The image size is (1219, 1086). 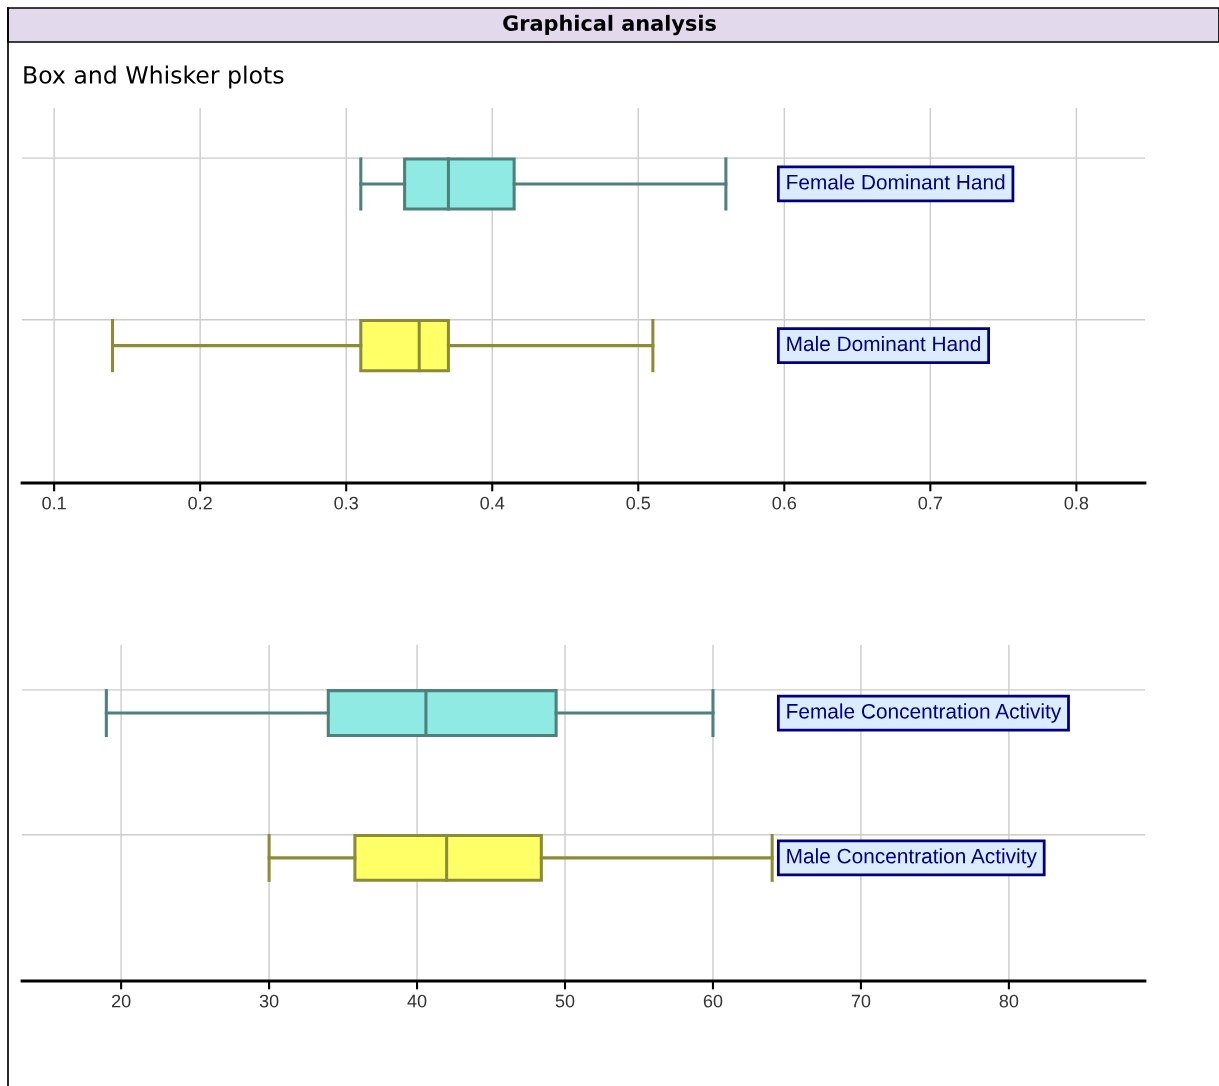 I want to click on x-tick-label: 0.6, so click(x=784, y=503).